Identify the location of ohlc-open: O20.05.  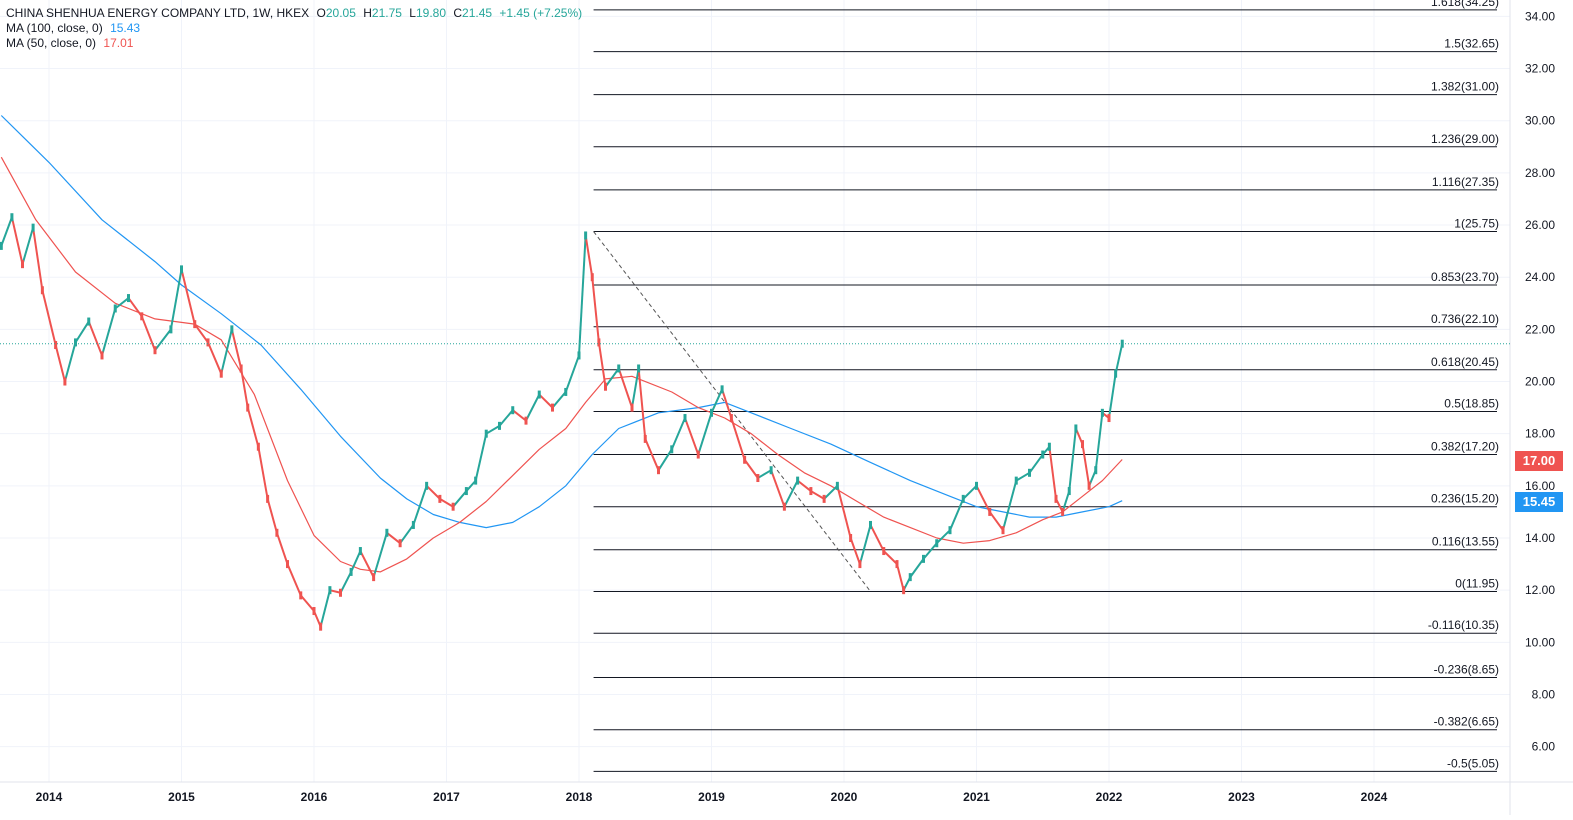
(336, 13).